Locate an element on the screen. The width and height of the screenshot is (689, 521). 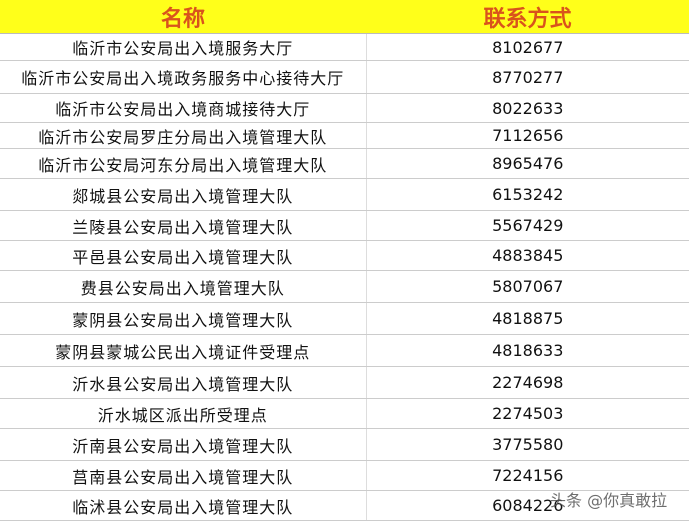
office-name: 临沂市公安局出入境政务服务中心接待大厅 is located at coordinates (183, 77).